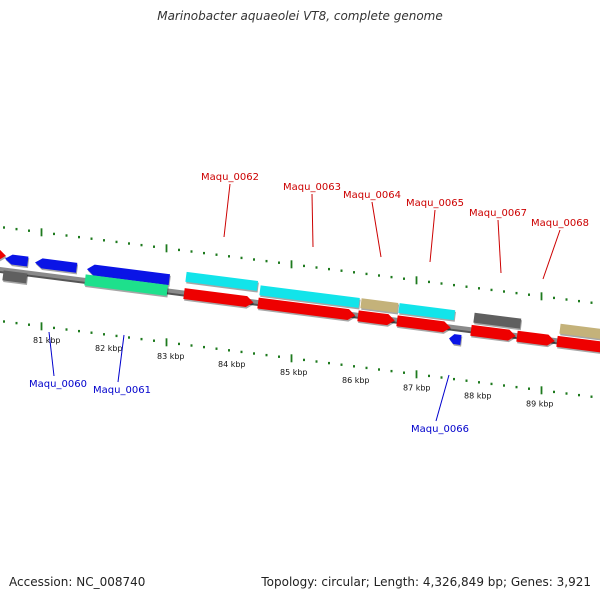 The image size is (600, 600). Describe the element at coordinates (47, 340) in the screenshot. I see `scale-label: 81 kbp` at that location.